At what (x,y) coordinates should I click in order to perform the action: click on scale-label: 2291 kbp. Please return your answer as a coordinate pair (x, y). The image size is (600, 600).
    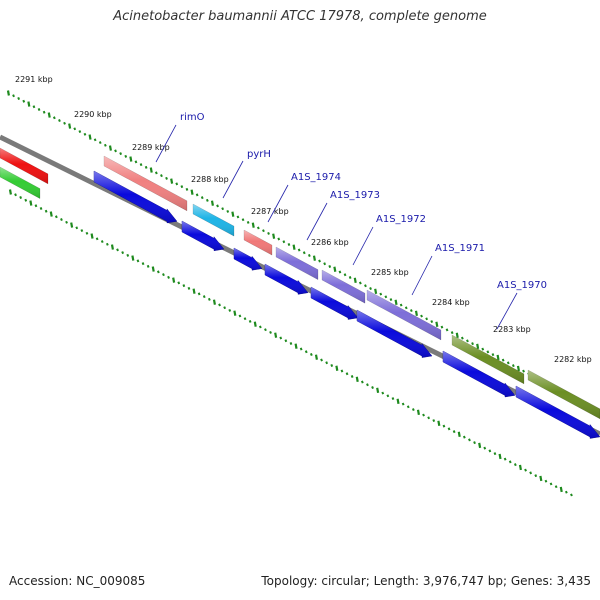
    Looking at the image, I should click on (34, 79).